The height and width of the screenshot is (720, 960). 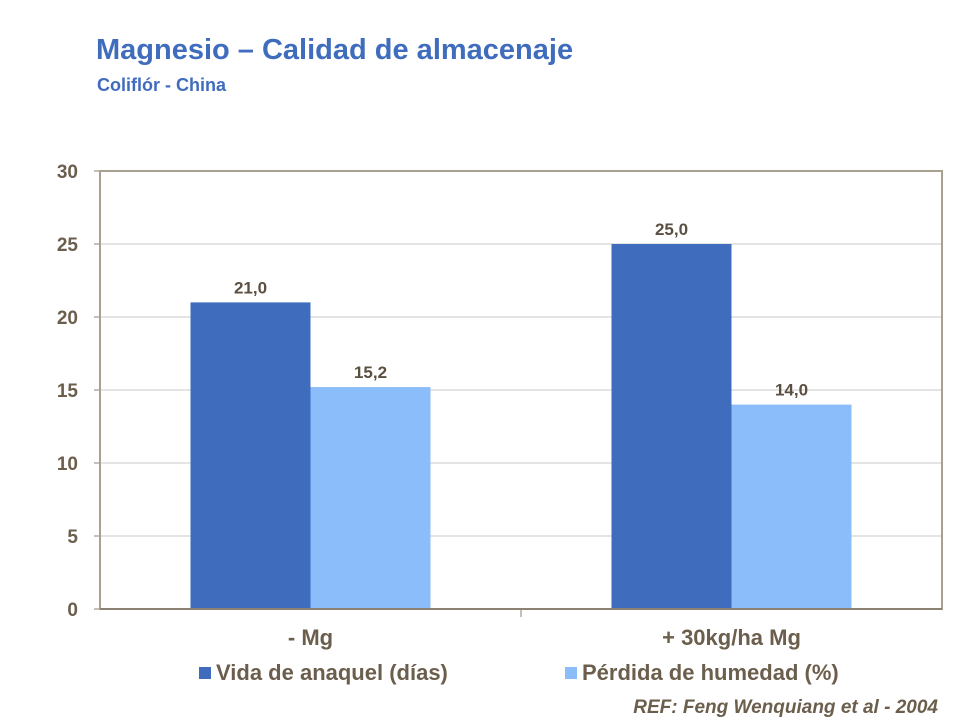 What do you see at coordinates (72, 610) in the screenshot?
I see `y-tick-label: 0` at bounding box center [72, 610].